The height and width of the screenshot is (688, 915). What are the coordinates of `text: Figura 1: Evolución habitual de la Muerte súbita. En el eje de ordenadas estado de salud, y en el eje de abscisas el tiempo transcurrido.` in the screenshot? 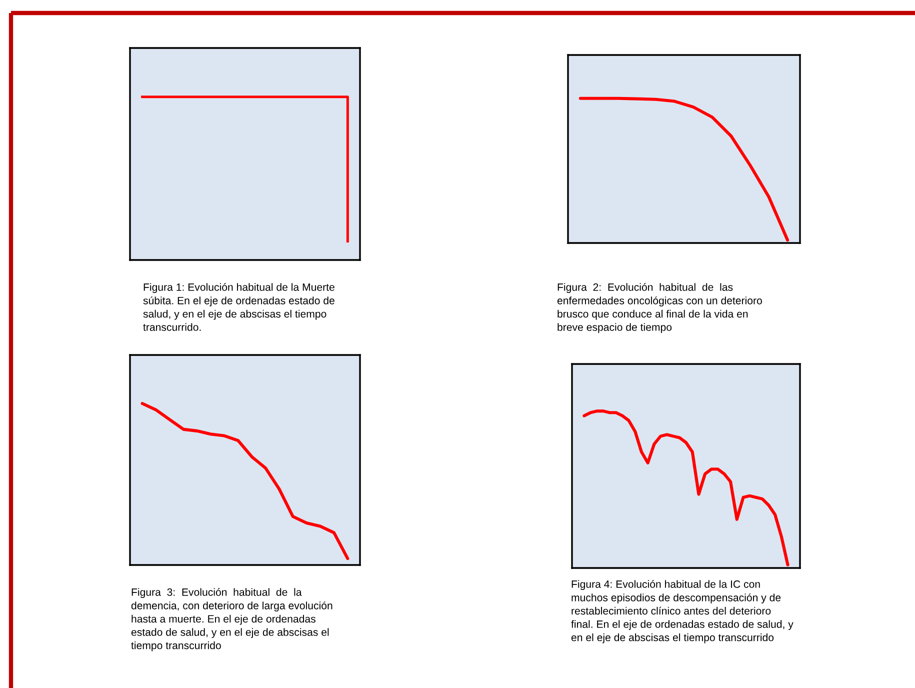 It's located at (238, 307).